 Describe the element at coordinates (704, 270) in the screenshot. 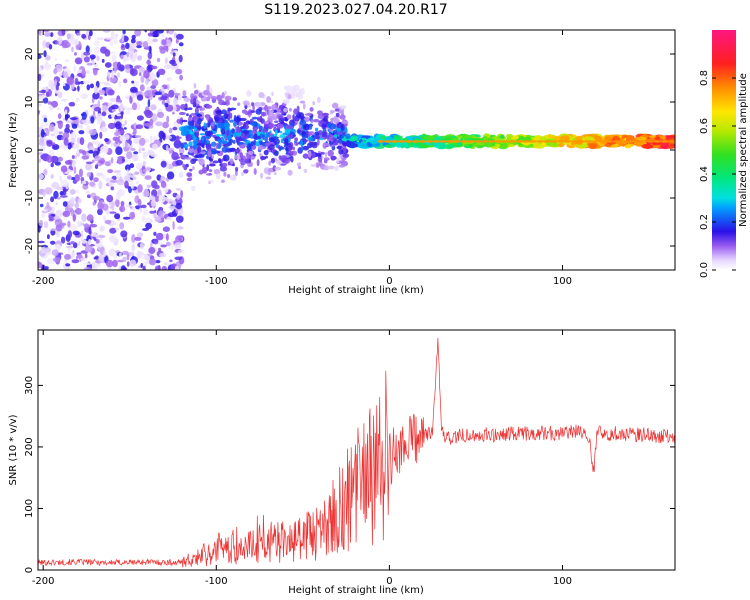

I see `colorbar-tick-label: 0.0` at that location.